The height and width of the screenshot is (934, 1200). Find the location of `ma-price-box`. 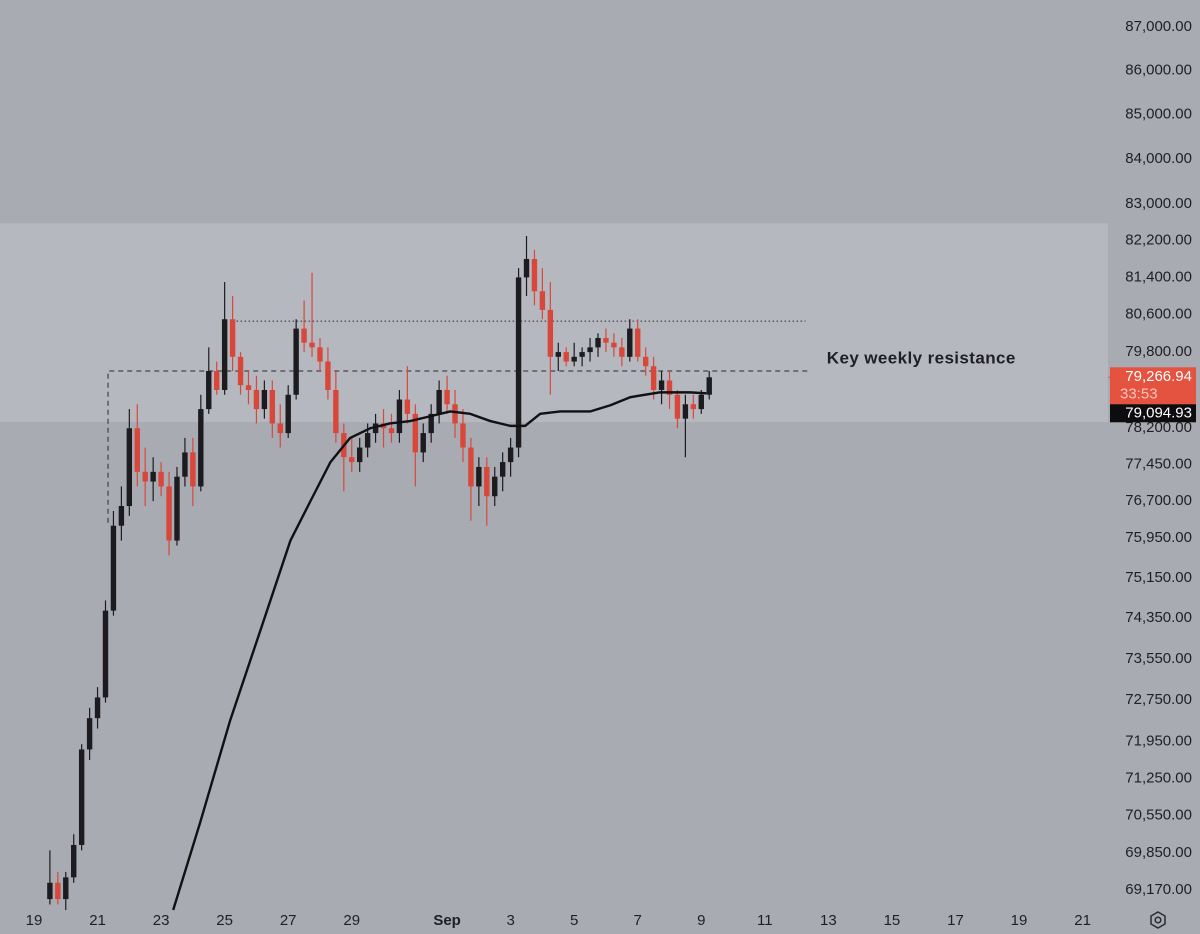

ma-price-box is located at coordinates (1153, 413).